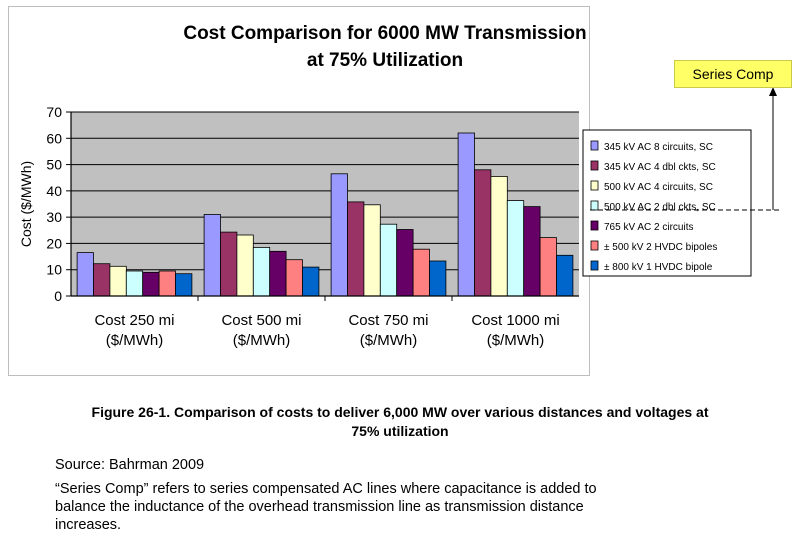 Image resolution: width=800 pixels, height=544 pixels. What do you see at coordinates (733, 74) in the screenshot?
I see `series-comp-label: Series Comp` at bounding box center [733, 74].